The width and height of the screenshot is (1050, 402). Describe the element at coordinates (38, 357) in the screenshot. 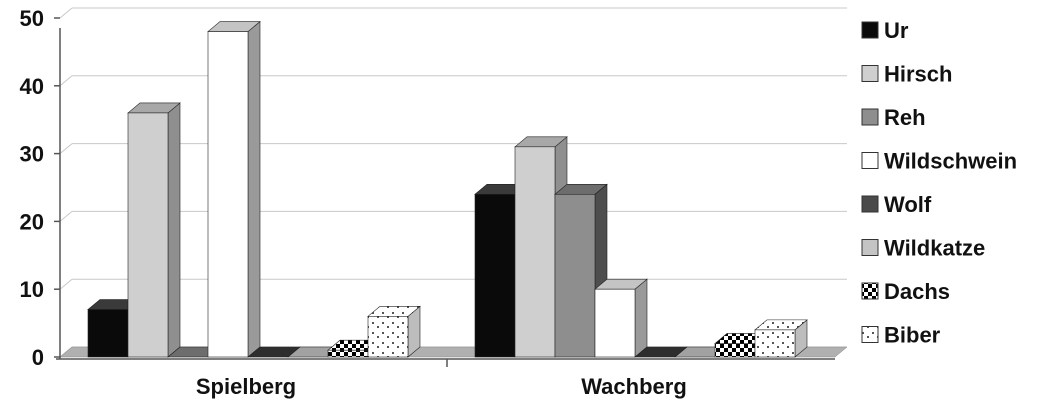

I see `y-tick-label: 0` at that location.